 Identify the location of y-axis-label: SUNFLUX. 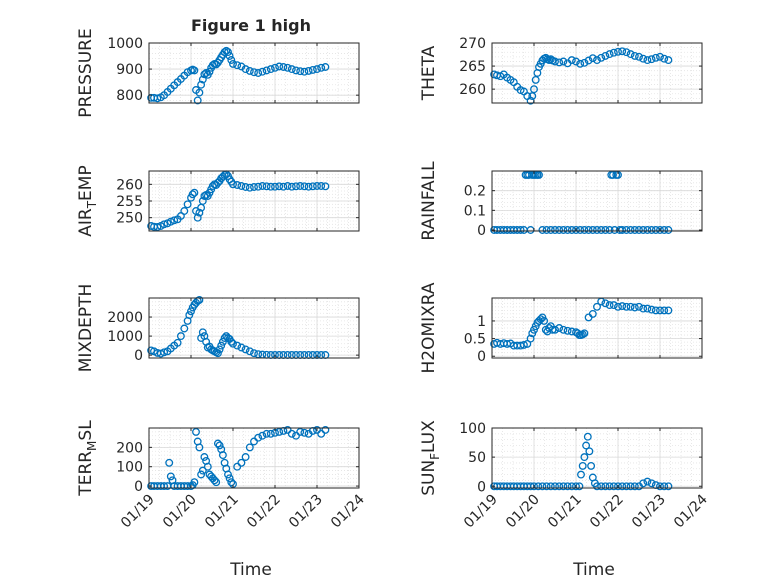
(430, 458).